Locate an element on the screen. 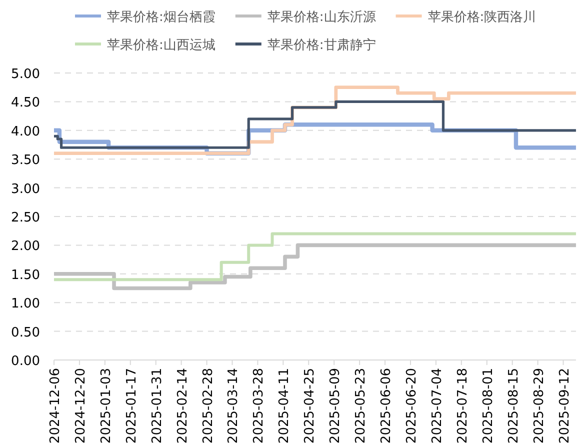 This screenshot has height=447, width=577. x-tick-label: 2025-08-01 is located at coordinates (488, 406).